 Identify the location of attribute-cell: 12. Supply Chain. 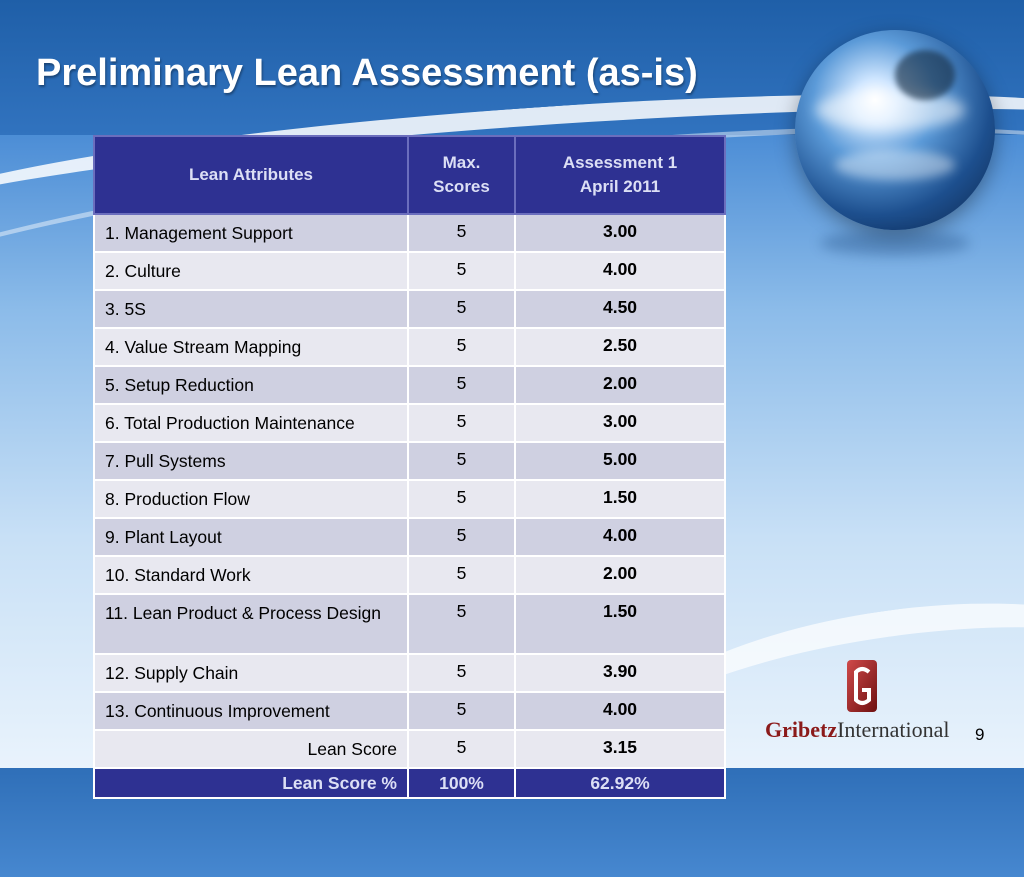
(251, 673).